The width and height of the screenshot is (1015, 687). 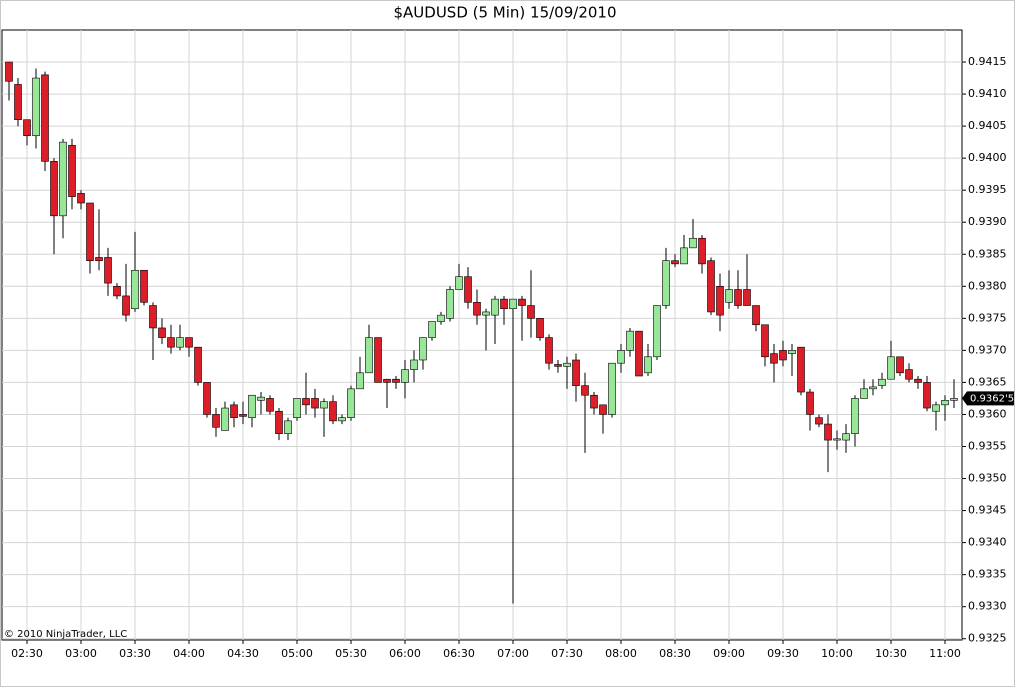 I want to click on y-tick-label: 0.9390, so click(x=987, y=221).